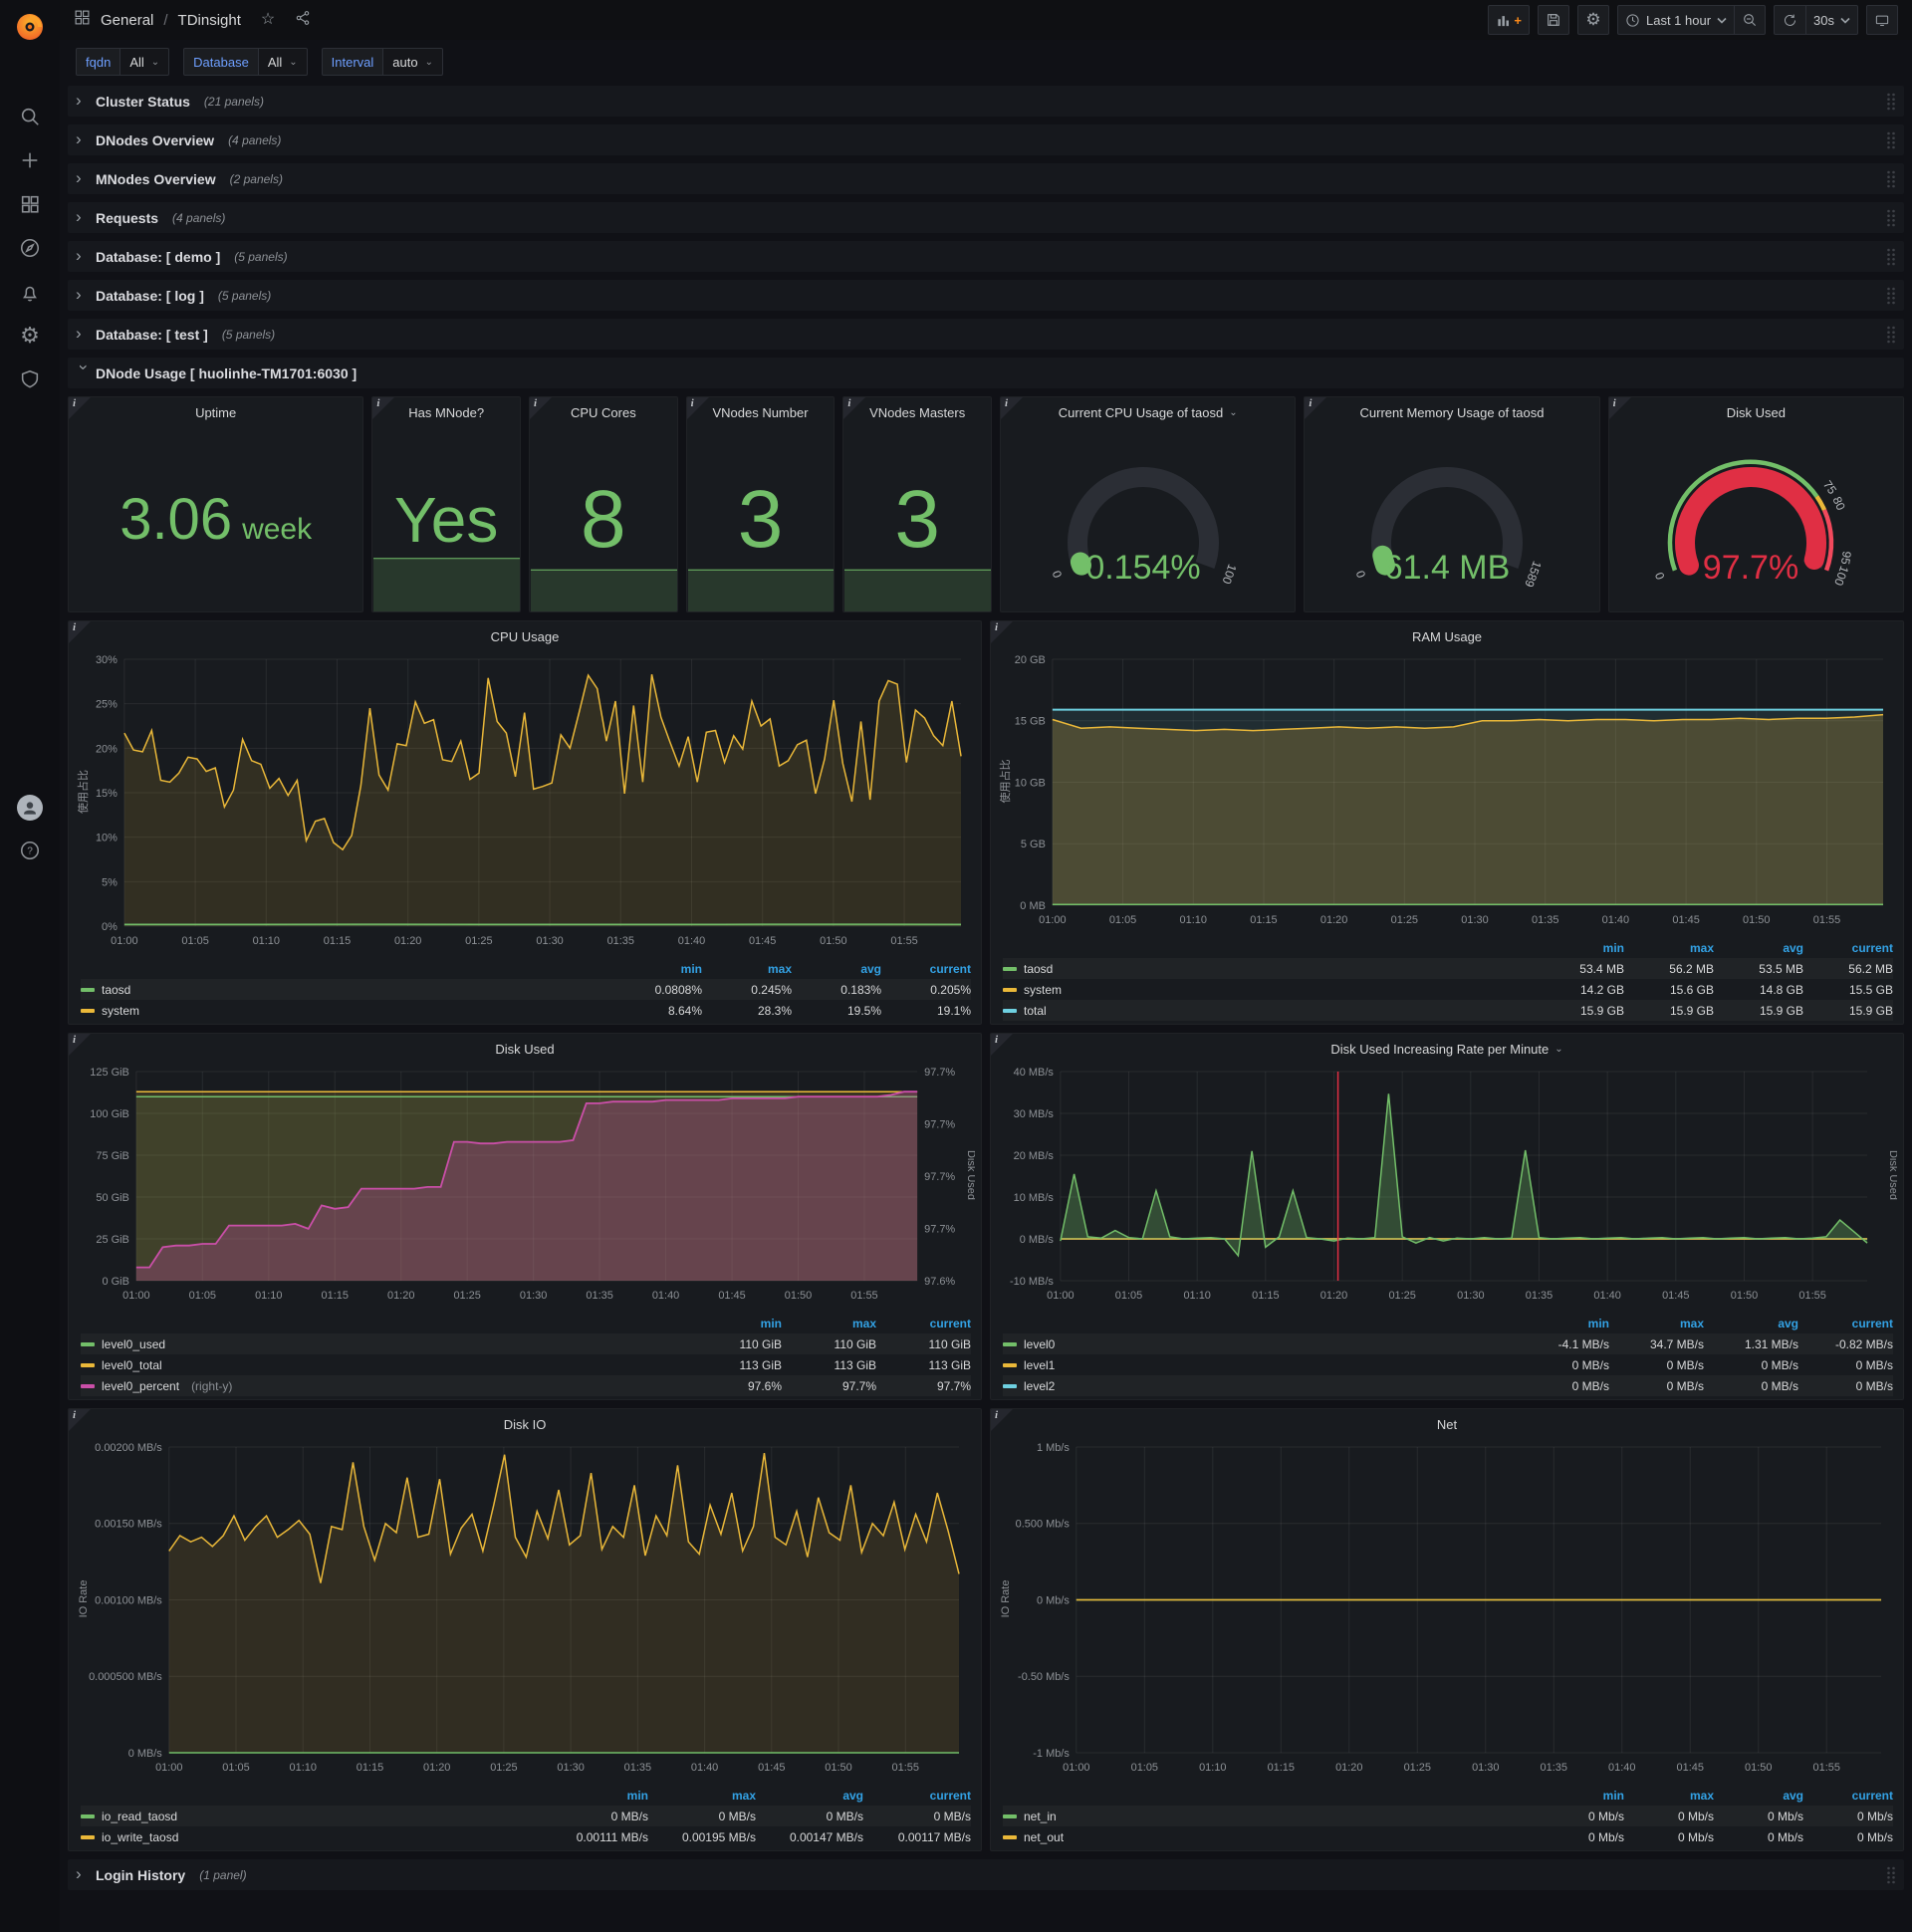 This screenshot has width=1912, height=1932. I want to click on dashboard-row-header: › Requests (4 panels), so click(986, 218).